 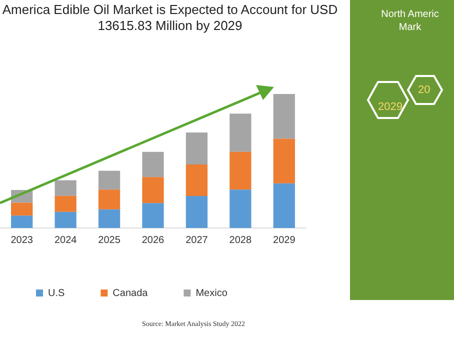 What do you see at coordinates (410, 14) in the screenshot?
I see `text: North Americ` at bounding box center [410, 14].